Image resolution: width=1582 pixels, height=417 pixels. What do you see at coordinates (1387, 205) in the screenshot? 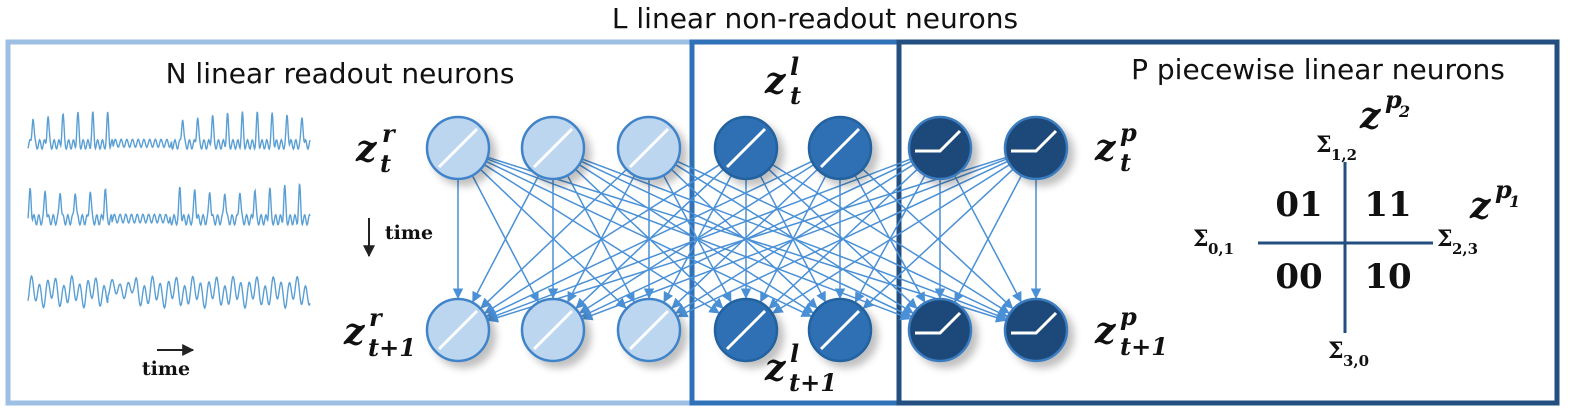
I see `region-11: 11` at bounding box center [1387, 205].